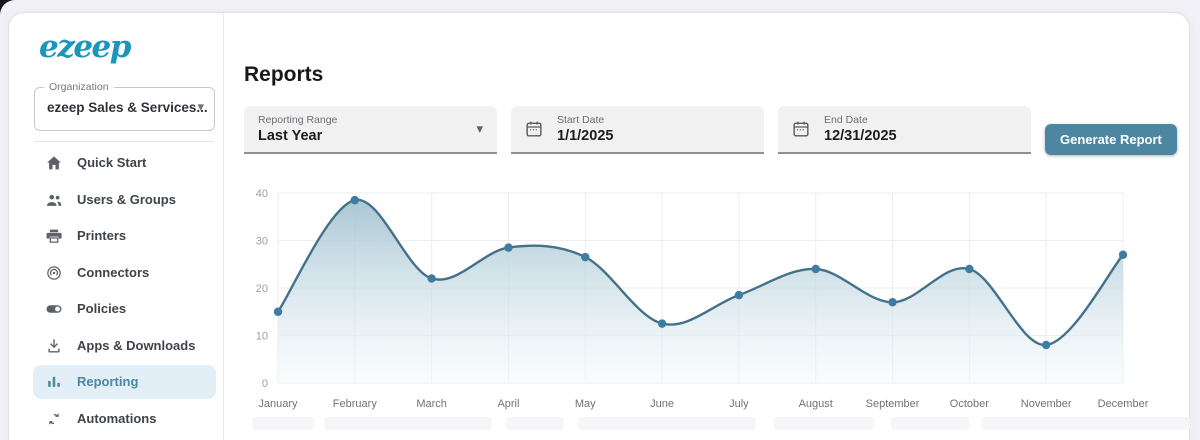  I want to click on sidebar-item-label: Quick Start, so click(112, 162).